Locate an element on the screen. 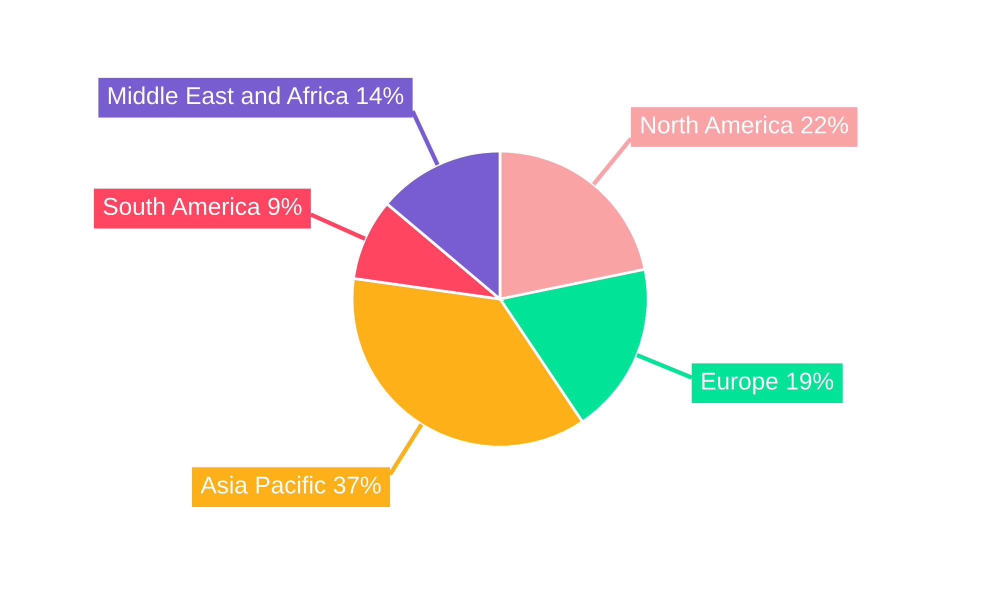 This screenshot has height=600, width=1000. slice-label: Asia Pacific 37% is located at coordinates (290, 485).